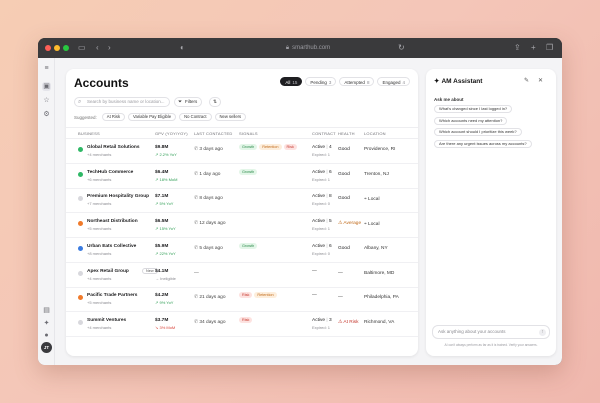 The height and width of the screenshot is (403, 600). Describe the element at coordinates (118, 197) in the screenshot. I see `business-name: Premium Hospitality Group` at that location.